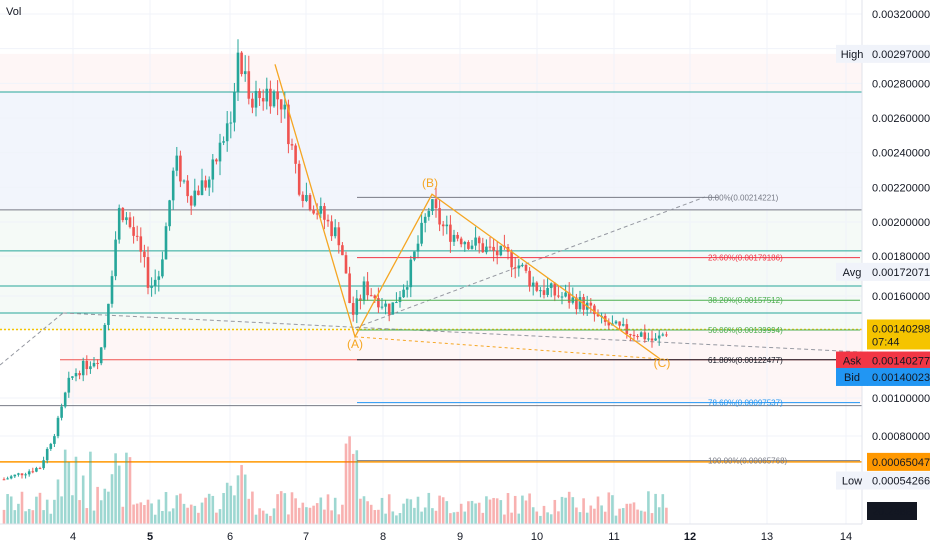 This screenshot has width=932, height=550. Describe the element at coordinates (613, 537) in the screenshot. I see `x-tick-label: 11` at that location.